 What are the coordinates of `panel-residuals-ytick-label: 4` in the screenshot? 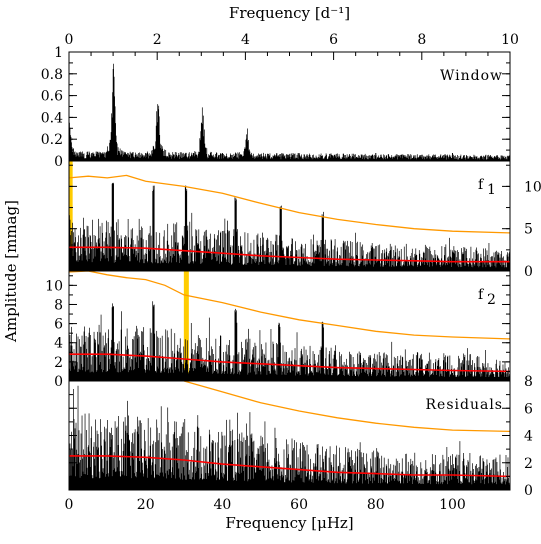 It's located at (528, 437).